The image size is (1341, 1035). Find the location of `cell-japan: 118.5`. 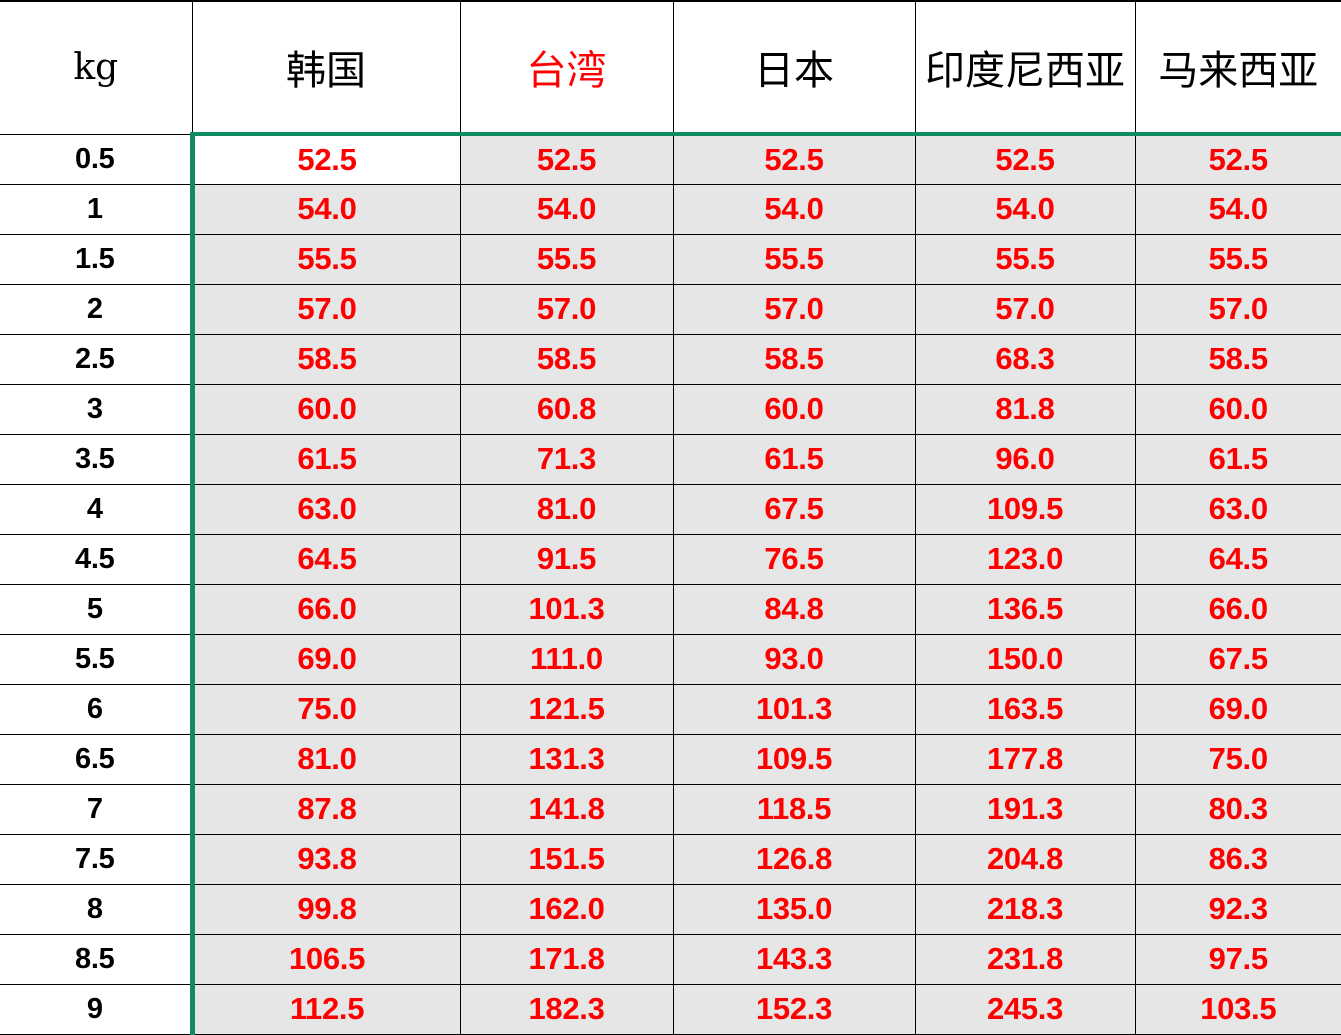

cell-japan: 118.5 is located at coordinates (794, 809).